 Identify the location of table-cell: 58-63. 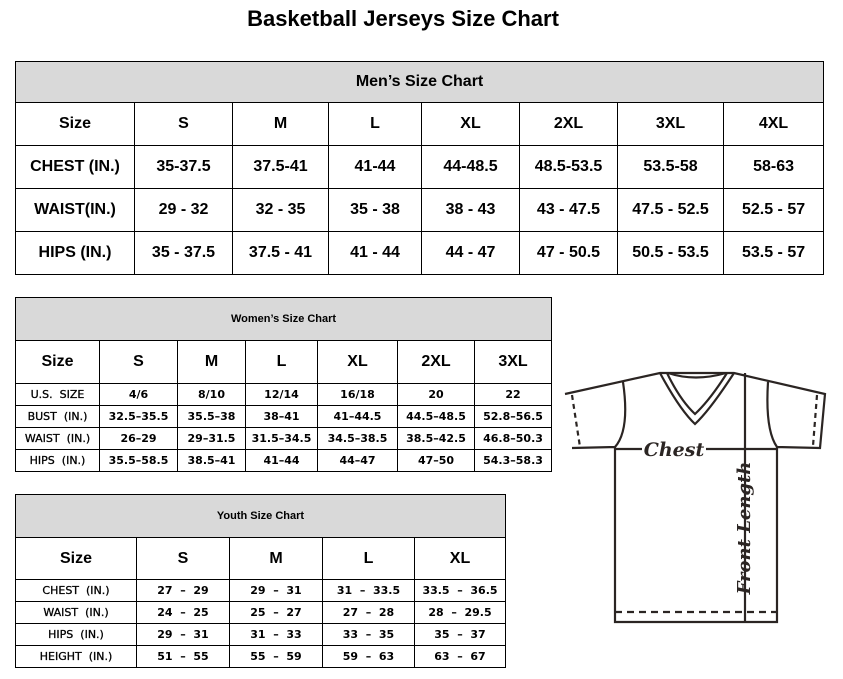
(773, 167).